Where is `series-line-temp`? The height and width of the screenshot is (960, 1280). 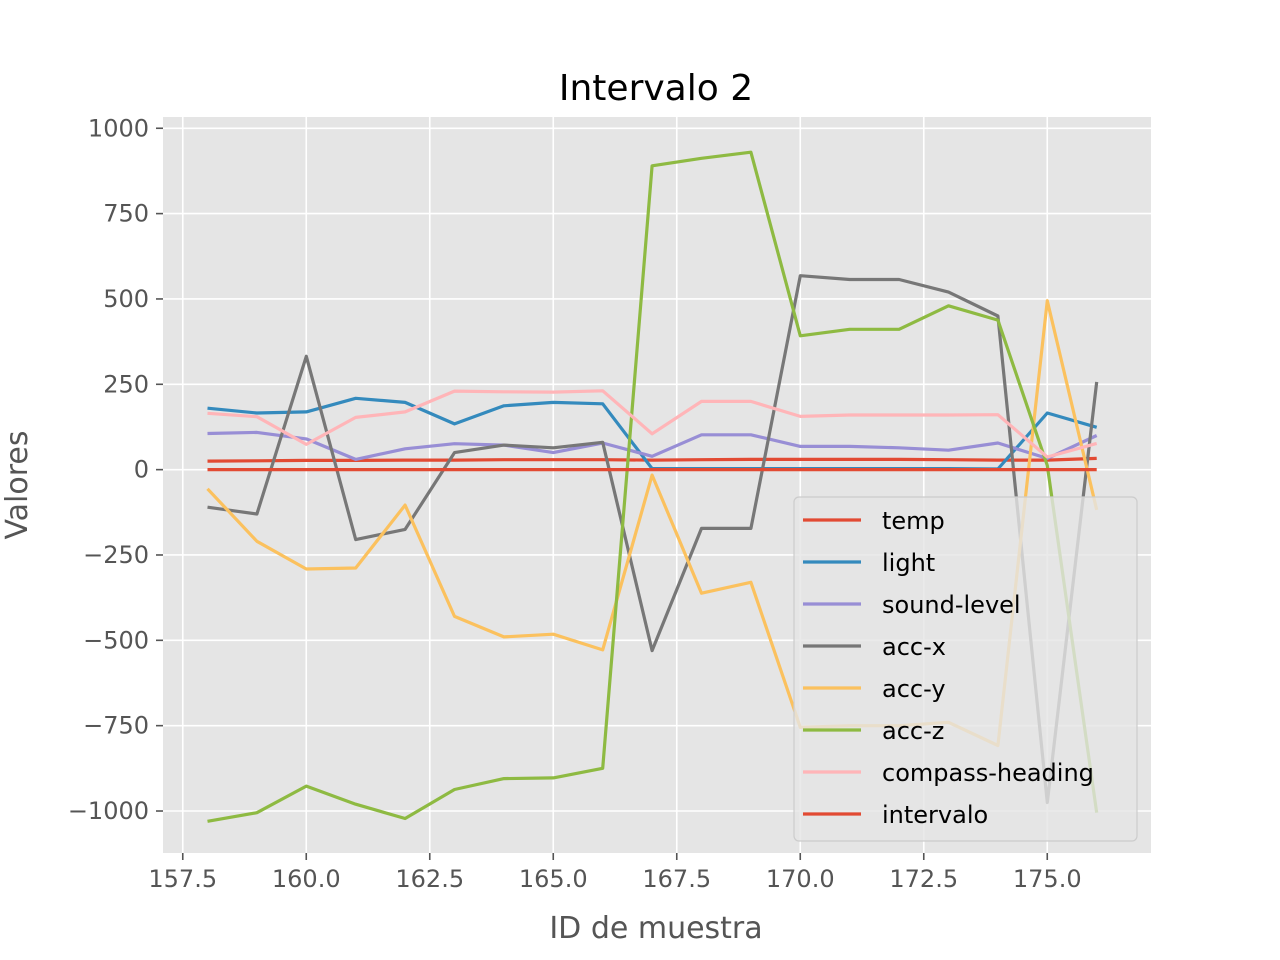
series-line-temp is located at coordinates (652, 459).